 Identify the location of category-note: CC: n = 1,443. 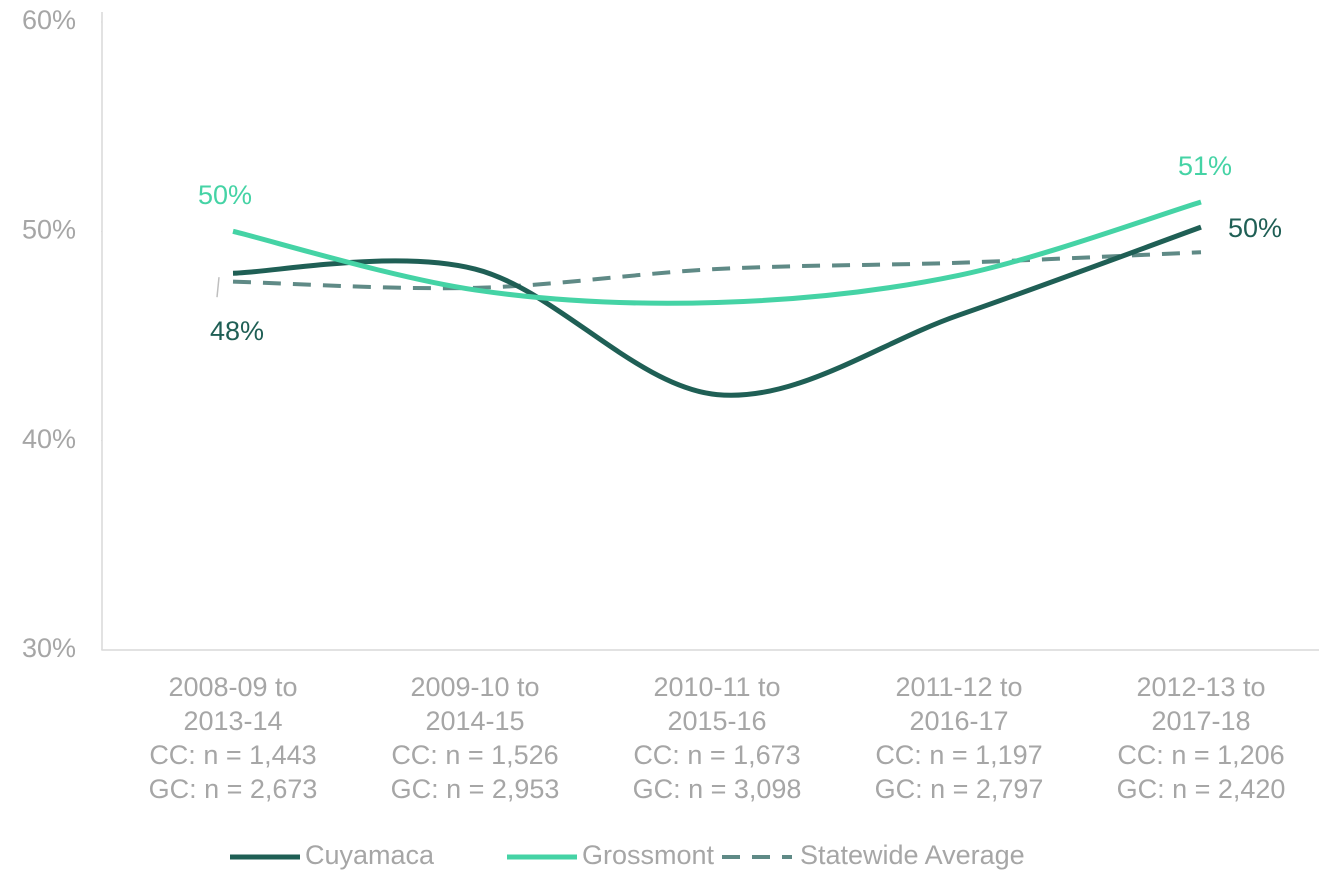
(233, 755).